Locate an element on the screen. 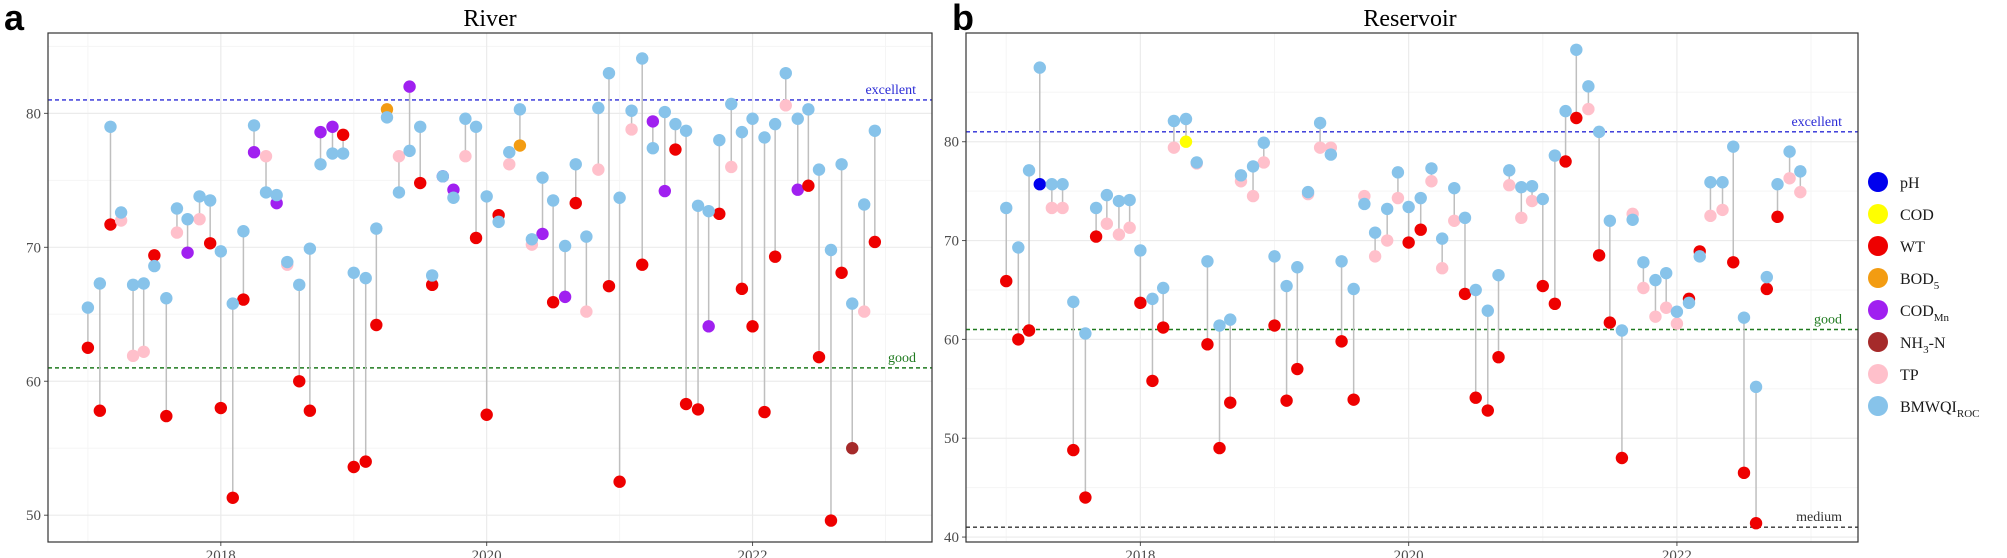 The height and width of the screenshot is (558, 2007). legend-swatch-BMWQI is located at coordinates (1878, 406).